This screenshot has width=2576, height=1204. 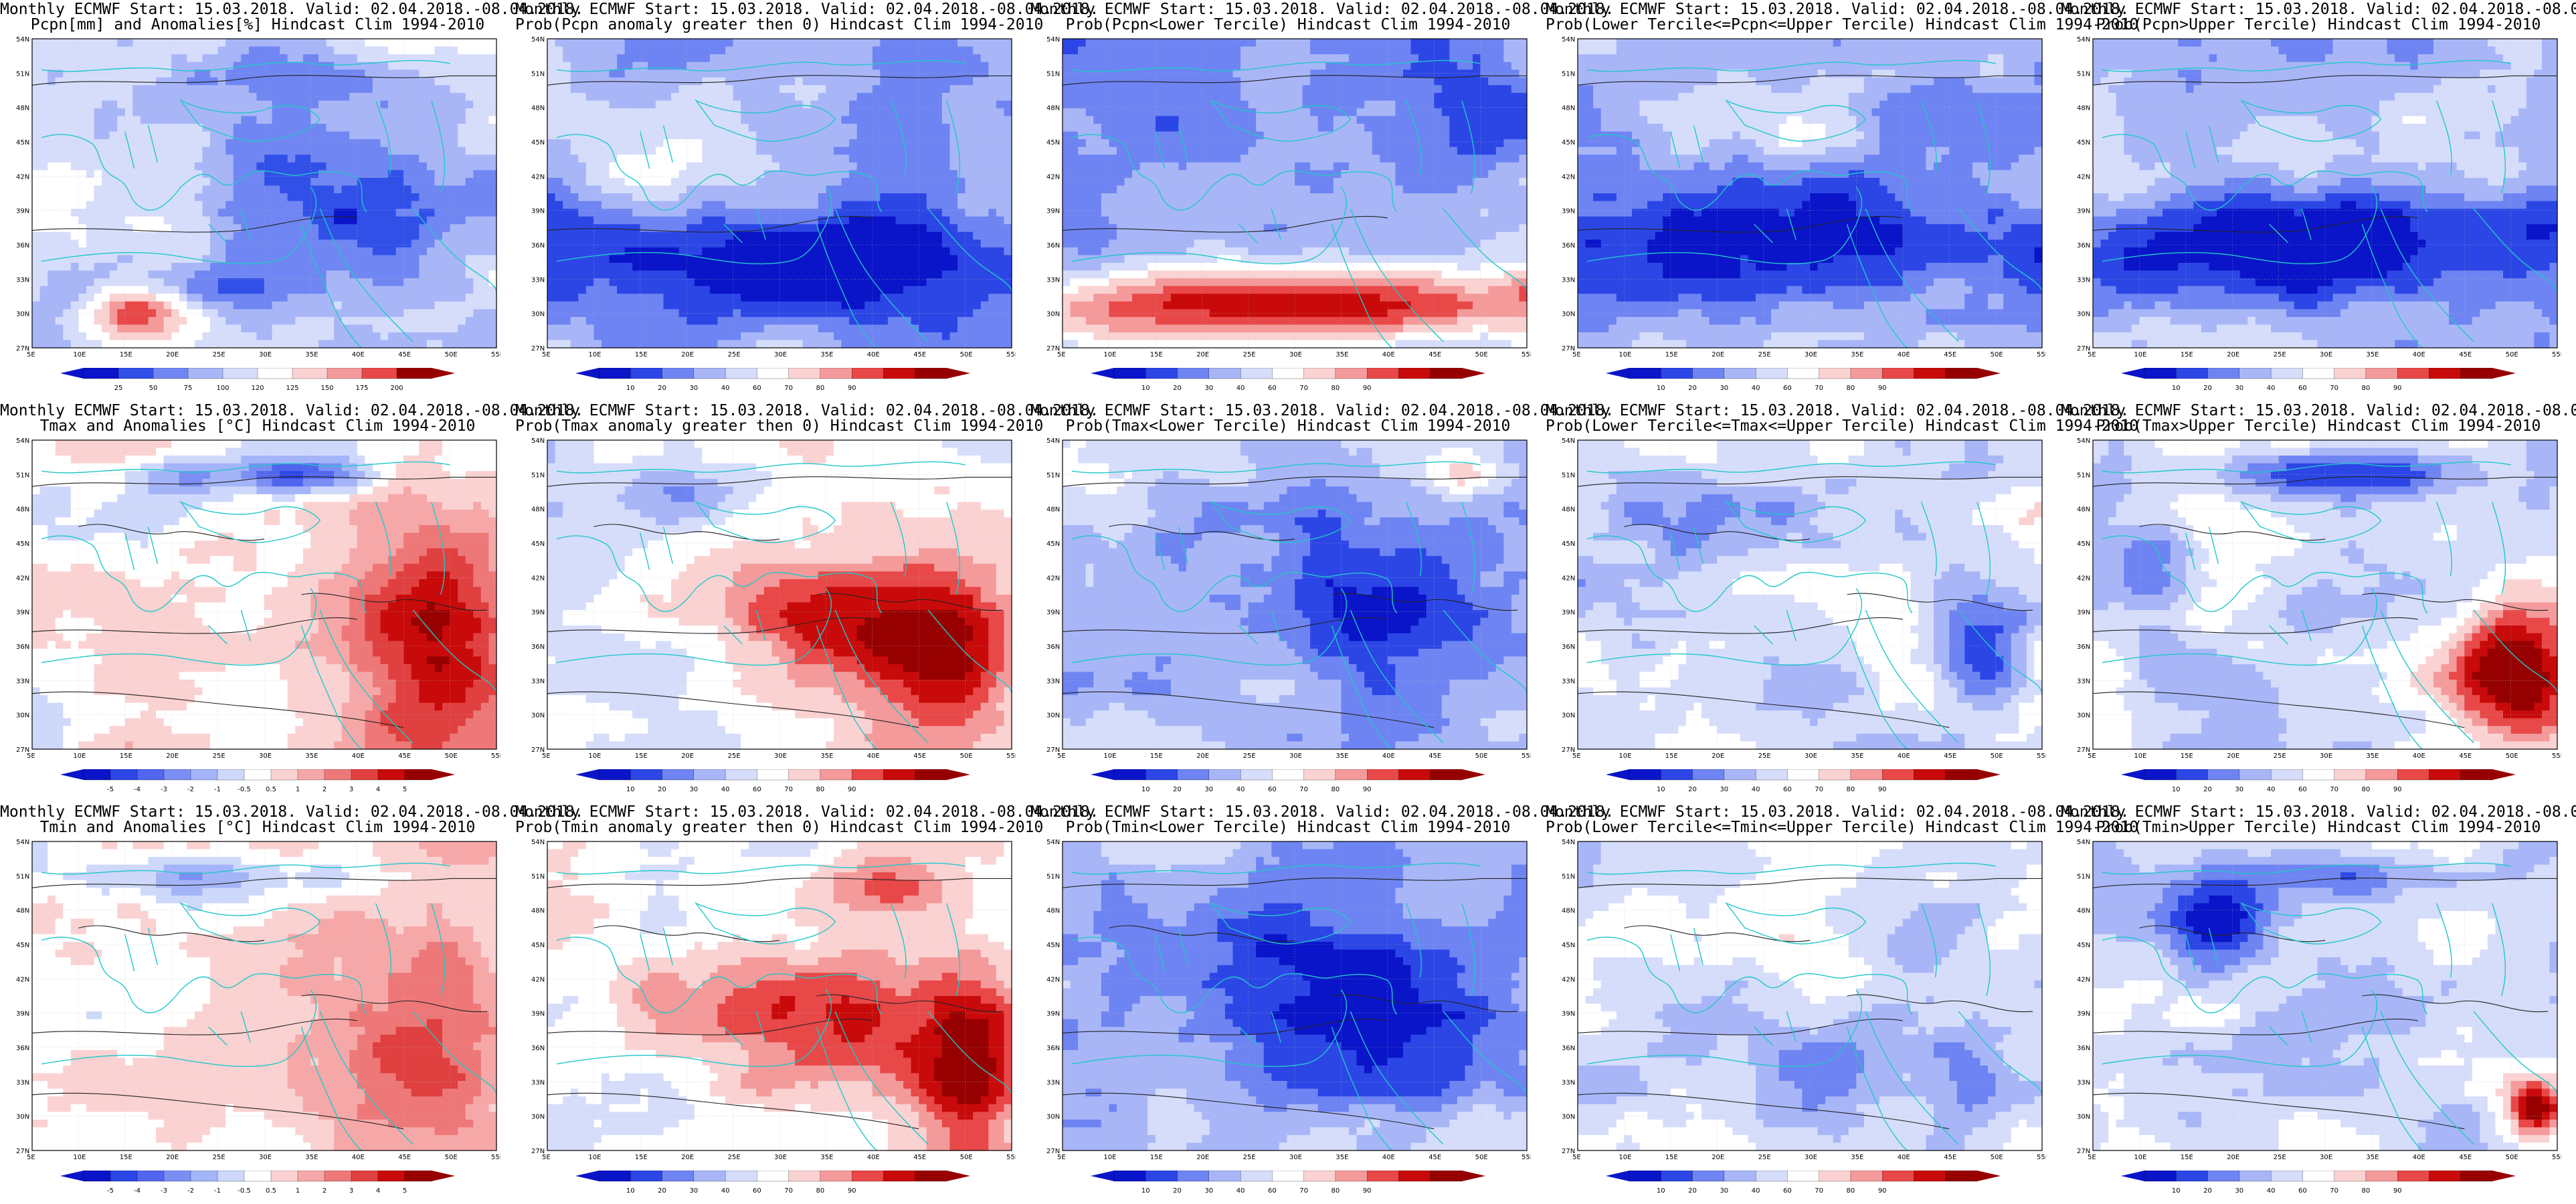 What do you see at coordinates (22, 1151) in the screenshot?
I see `lat-label: 27N` at bounding box center [22, 1151].